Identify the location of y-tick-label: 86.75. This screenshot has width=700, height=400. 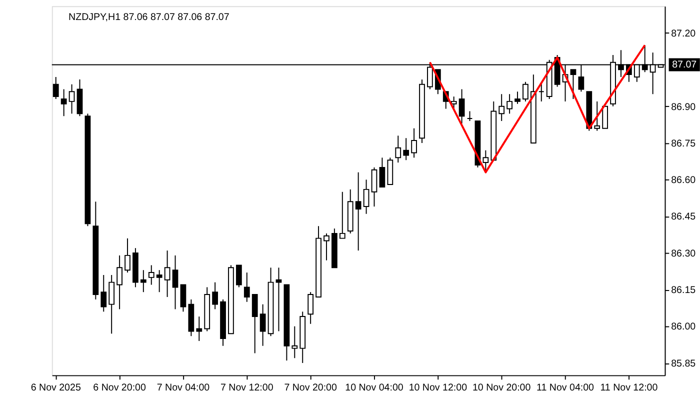
(683, 144).